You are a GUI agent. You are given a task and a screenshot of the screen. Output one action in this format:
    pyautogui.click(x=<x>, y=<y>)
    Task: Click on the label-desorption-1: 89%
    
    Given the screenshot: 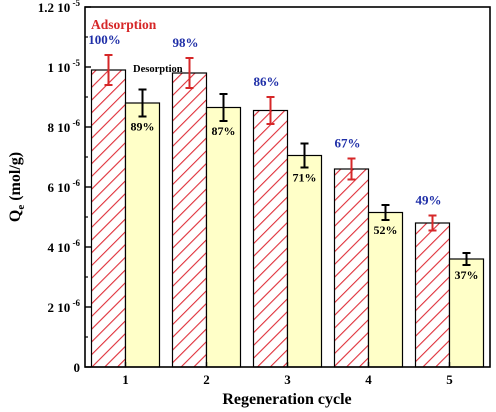 What is the action you would take?
    pyautogui.click(x=143, y=127)
    